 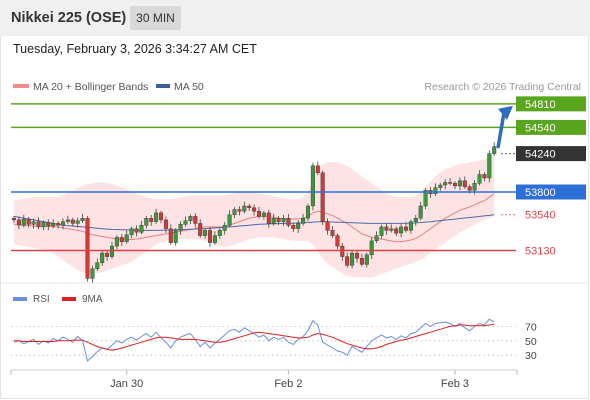 I want to click on level-label-54810: 54810, so click(x=540, y=105).